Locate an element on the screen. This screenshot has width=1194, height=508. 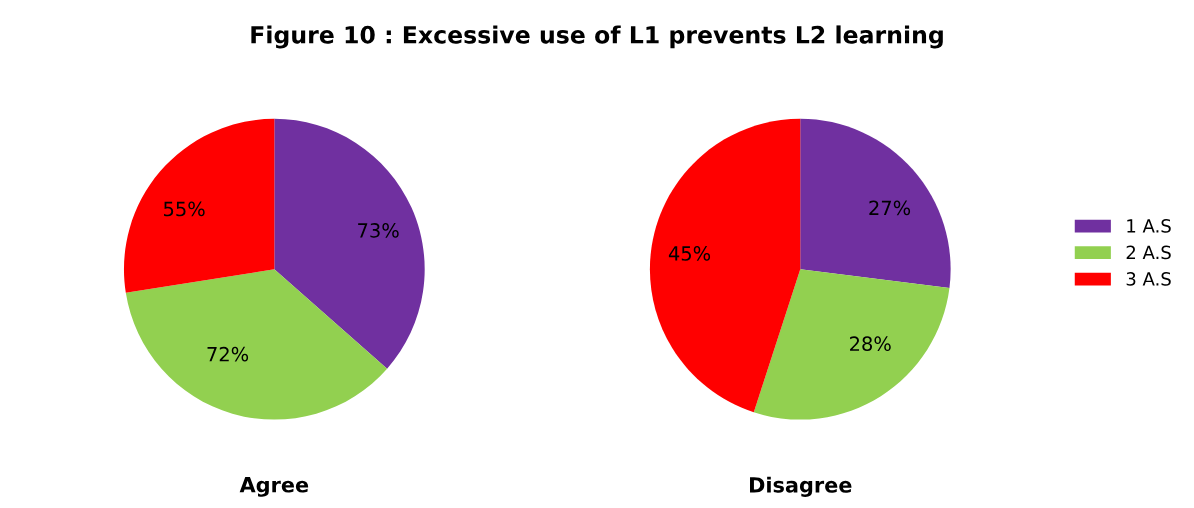
data-label: 55% is located at coordinates (184, 209).